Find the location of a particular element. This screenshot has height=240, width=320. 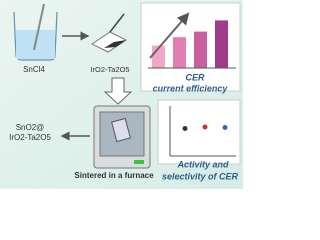

product-label: SnO2@ is located at coordinates (30, 127).